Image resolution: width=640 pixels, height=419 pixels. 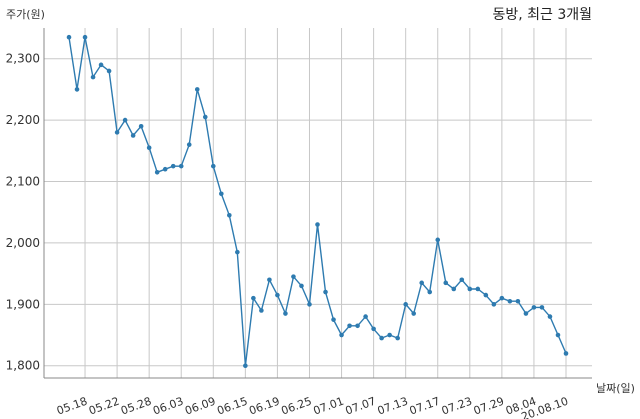 I want to click on x-tick-label: 06.03, so click(x=168, y=406).